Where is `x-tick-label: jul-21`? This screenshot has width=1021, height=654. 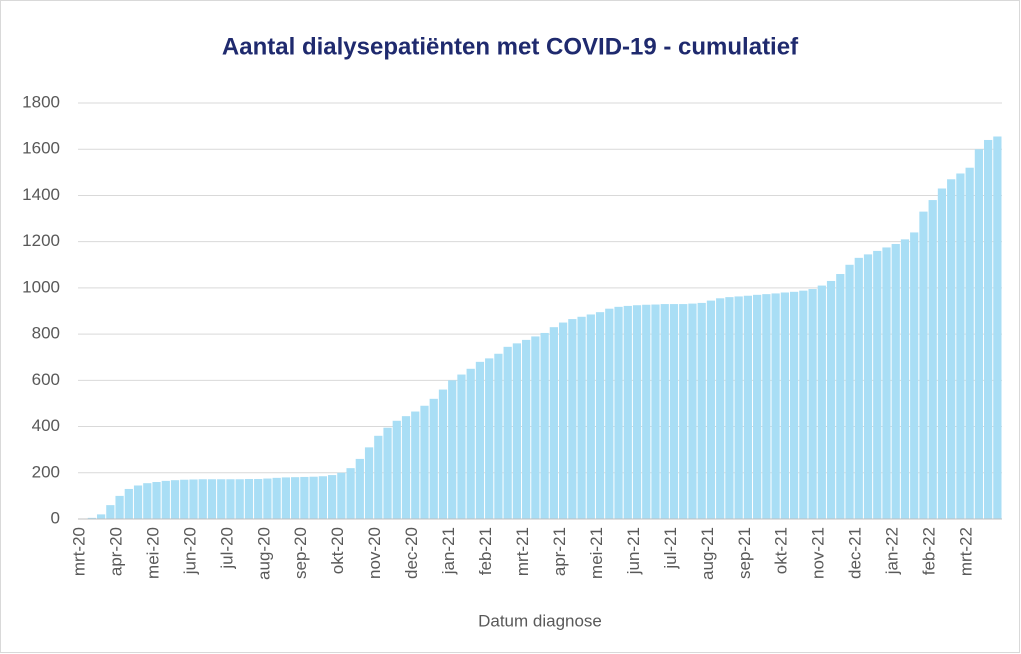 x-tick-label: jul-21 is located at coordinates (670, 548).